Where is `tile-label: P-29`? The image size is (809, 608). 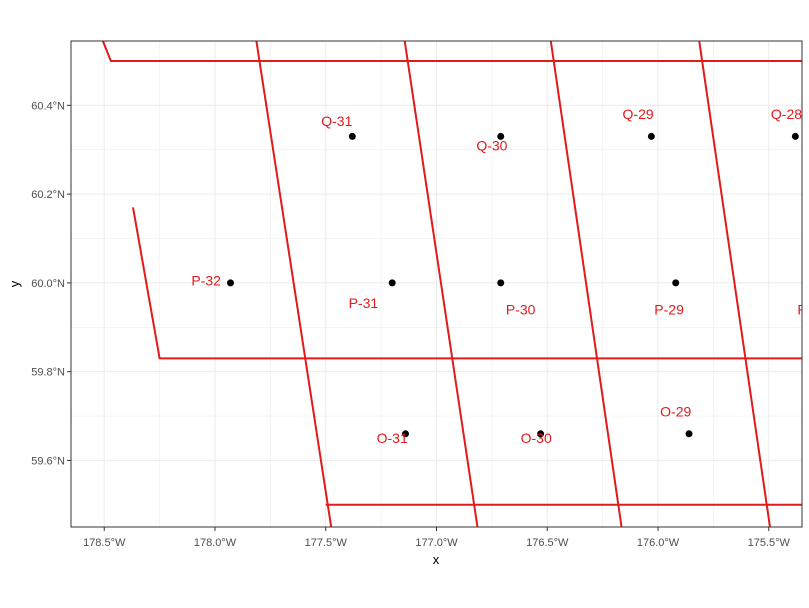 tile-label: P-29 is located at coordinates (669, 310).